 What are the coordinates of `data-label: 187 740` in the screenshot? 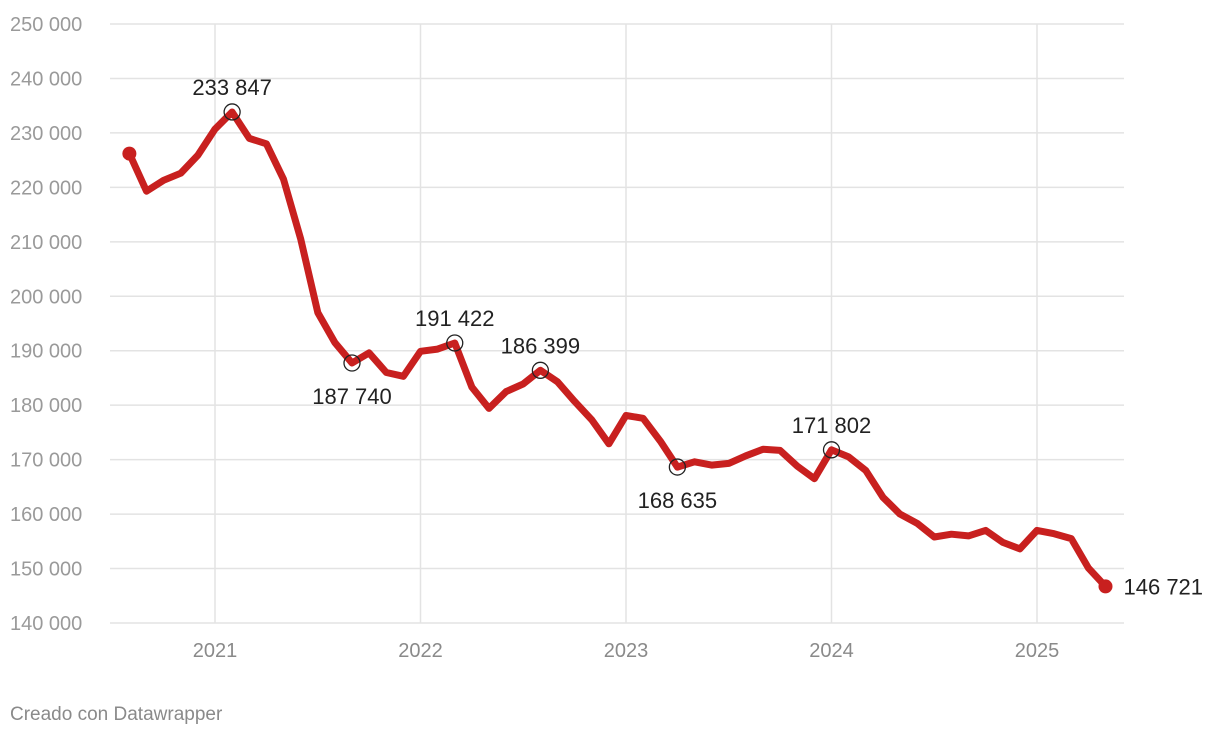 It's located at (352, 396).